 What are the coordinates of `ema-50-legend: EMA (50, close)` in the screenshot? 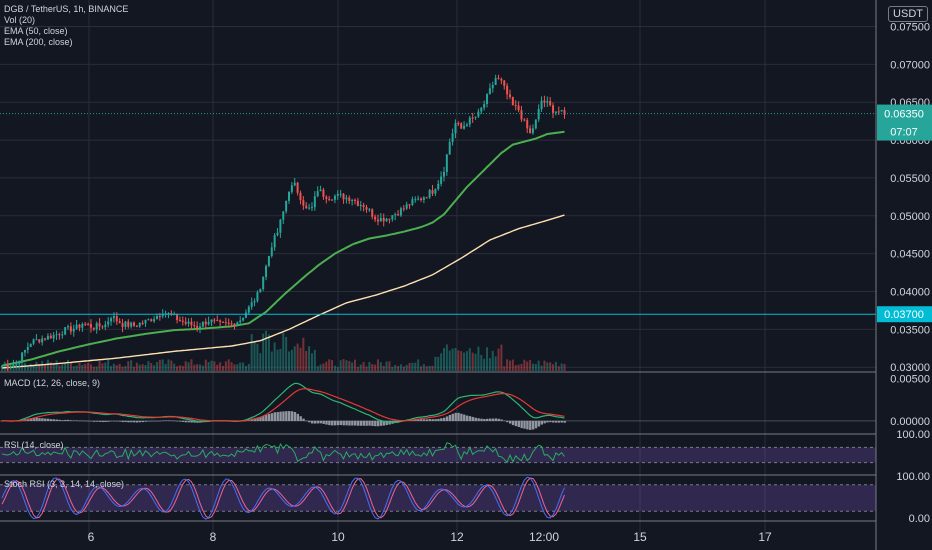 It's located at (36, 31).